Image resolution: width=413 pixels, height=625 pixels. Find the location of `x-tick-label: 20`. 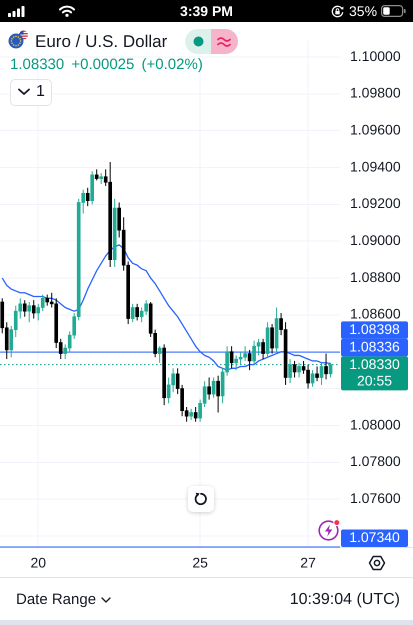

x-tick-label: 20 is located at coordinates (38, 562).